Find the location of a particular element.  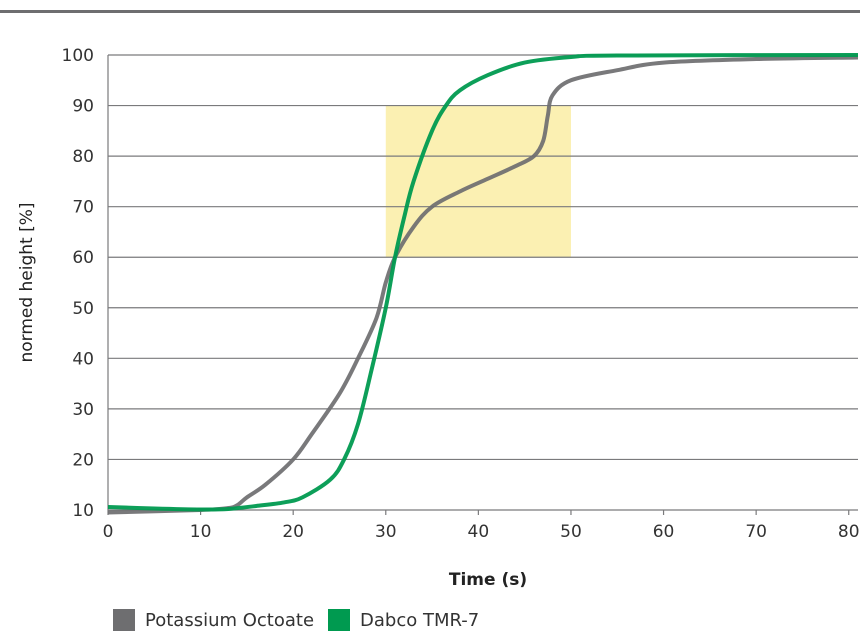

x-tick-label: 60 is located at coordinates (664, 532).